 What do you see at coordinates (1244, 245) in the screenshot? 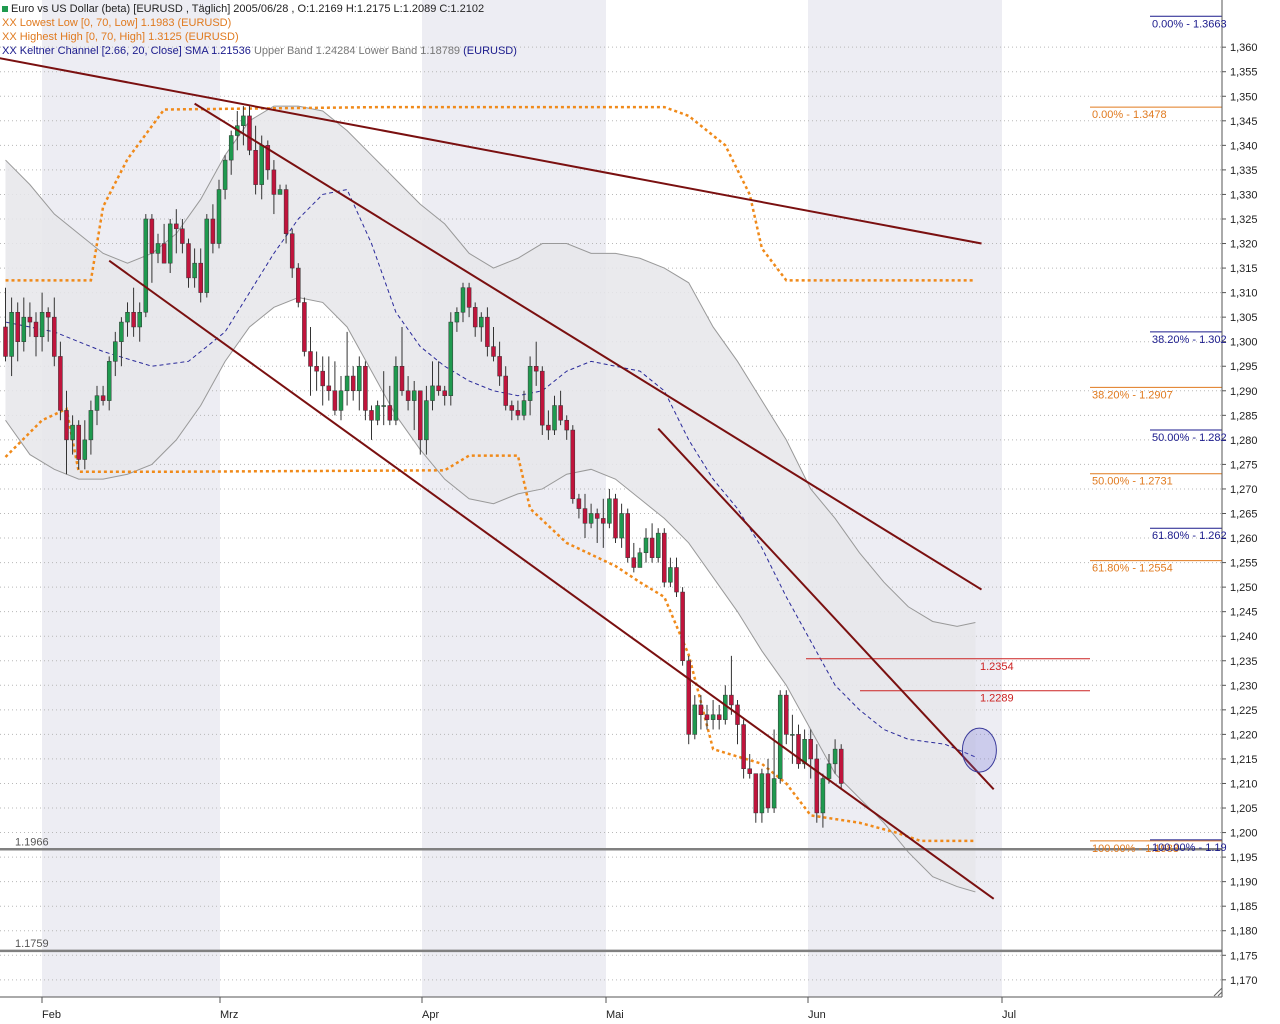
I see `y-tick-label: 1,320` at bounding box center [1244, 245].